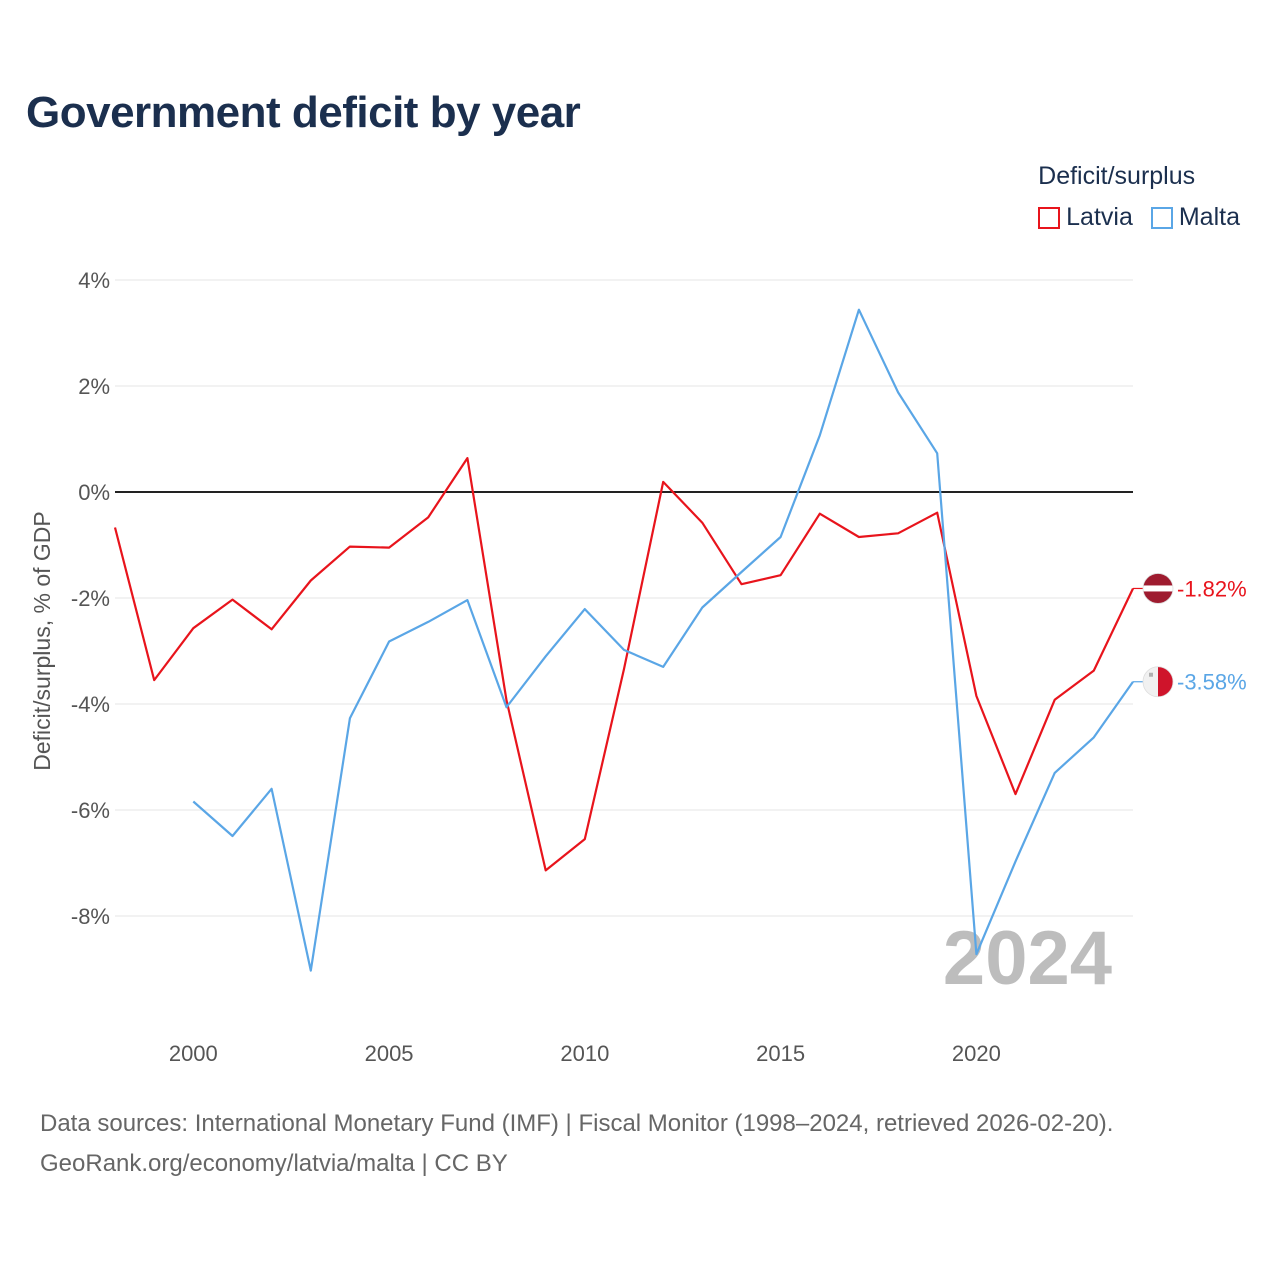  I want to click on end-label-latvia: -1.82%, so click(1212, 588).